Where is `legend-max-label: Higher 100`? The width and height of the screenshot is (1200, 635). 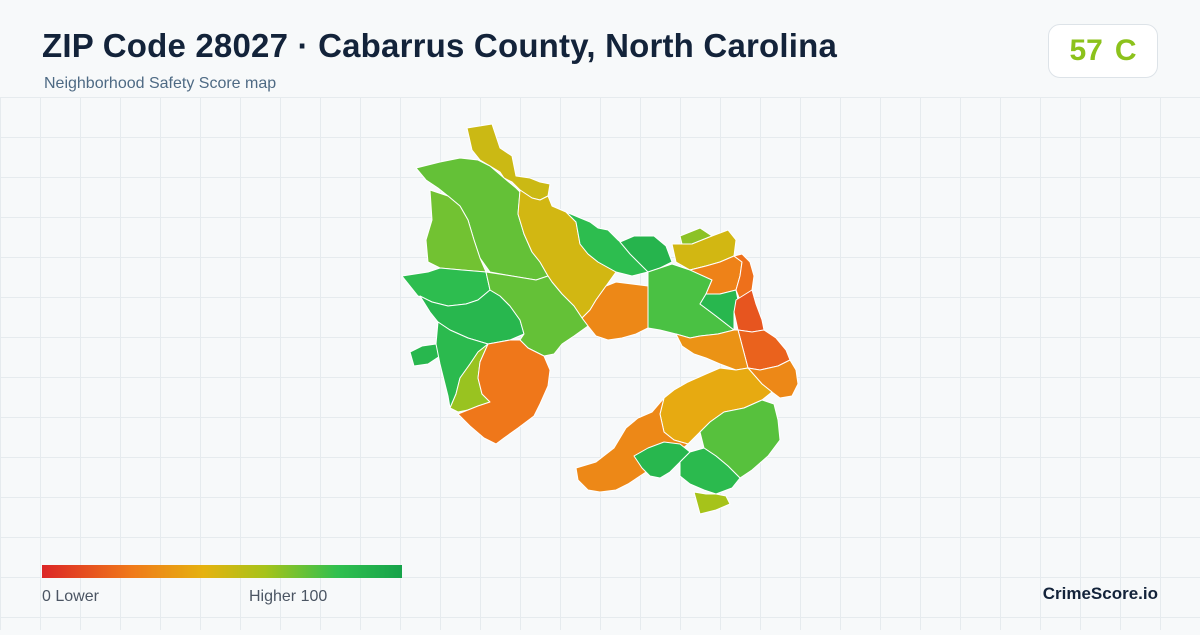 legend-max-label: Higher 100 is located at coordinates (288, 596).